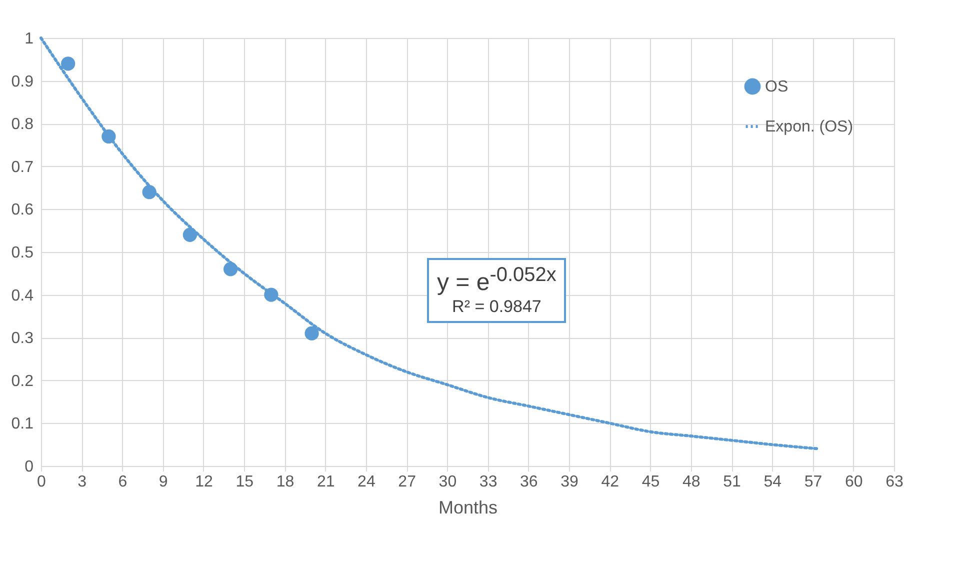 This screenshot has height=580, width=960. What do you see at coordinates (22, 339) in the screenshot?
I see `y-tick-label: 0.3` at bounding box center [22, 339].